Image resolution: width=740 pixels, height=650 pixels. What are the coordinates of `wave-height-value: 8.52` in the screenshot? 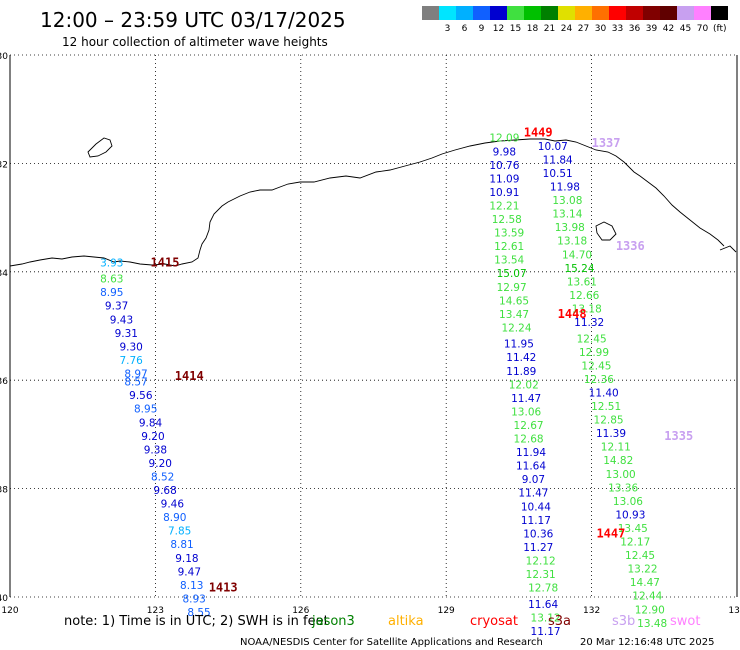 It's located at (162, 477).